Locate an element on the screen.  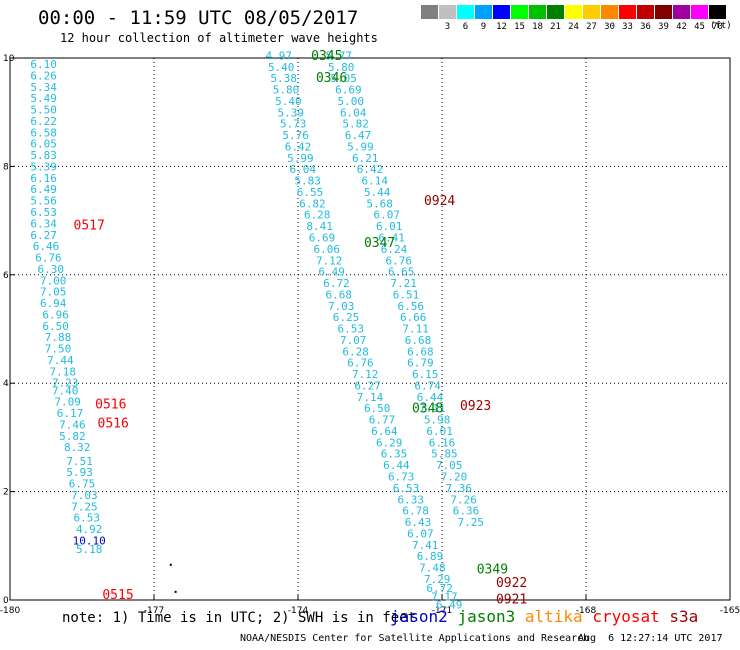
wave-height-label: 7.88 is located at coordinates (58, 337).